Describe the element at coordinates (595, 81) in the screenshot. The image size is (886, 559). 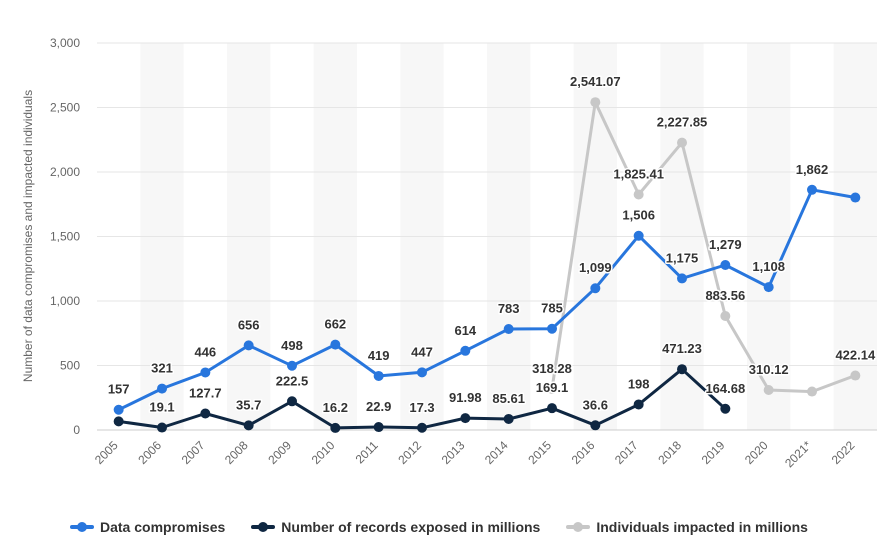
I see `data-label: 2,541.07` at that location.